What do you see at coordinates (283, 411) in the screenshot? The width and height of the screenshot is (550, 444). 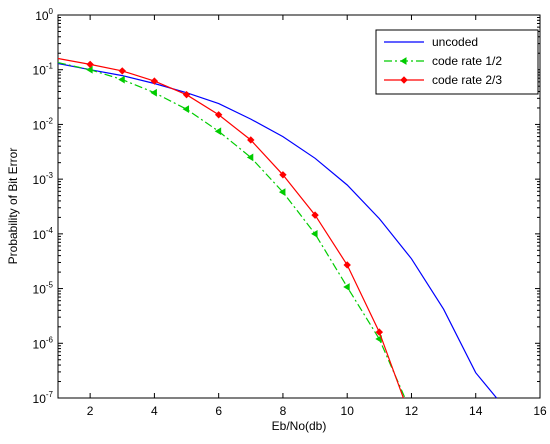 I see `x-tick-label: 8` at bounding box center [283, 411].